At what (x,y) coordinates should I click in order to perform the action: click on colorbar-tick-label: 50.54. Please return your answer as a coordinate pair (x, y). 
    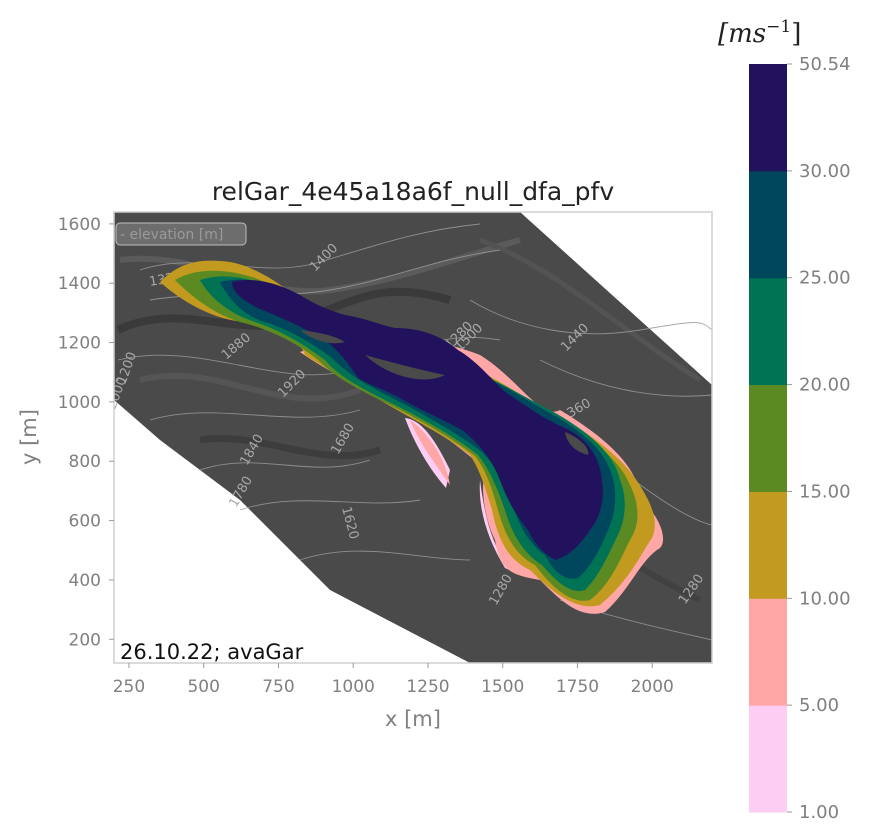
    Looking at the image, I should click on (825, 64).